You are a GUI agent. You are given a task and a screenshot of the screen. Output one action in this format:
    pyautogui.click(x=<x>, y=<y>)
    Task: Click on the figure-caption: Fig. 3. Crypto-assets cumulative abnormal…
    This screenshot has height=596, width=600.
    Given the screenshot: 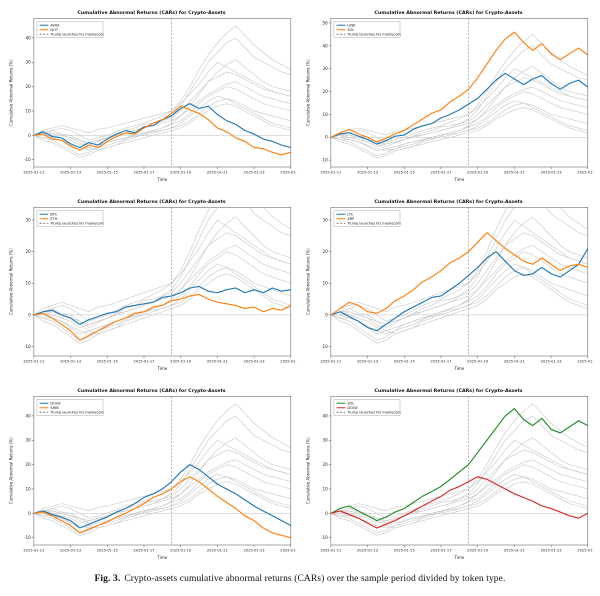 What is the action you would take?
    pyautogui.click(x=300, y=579)
    